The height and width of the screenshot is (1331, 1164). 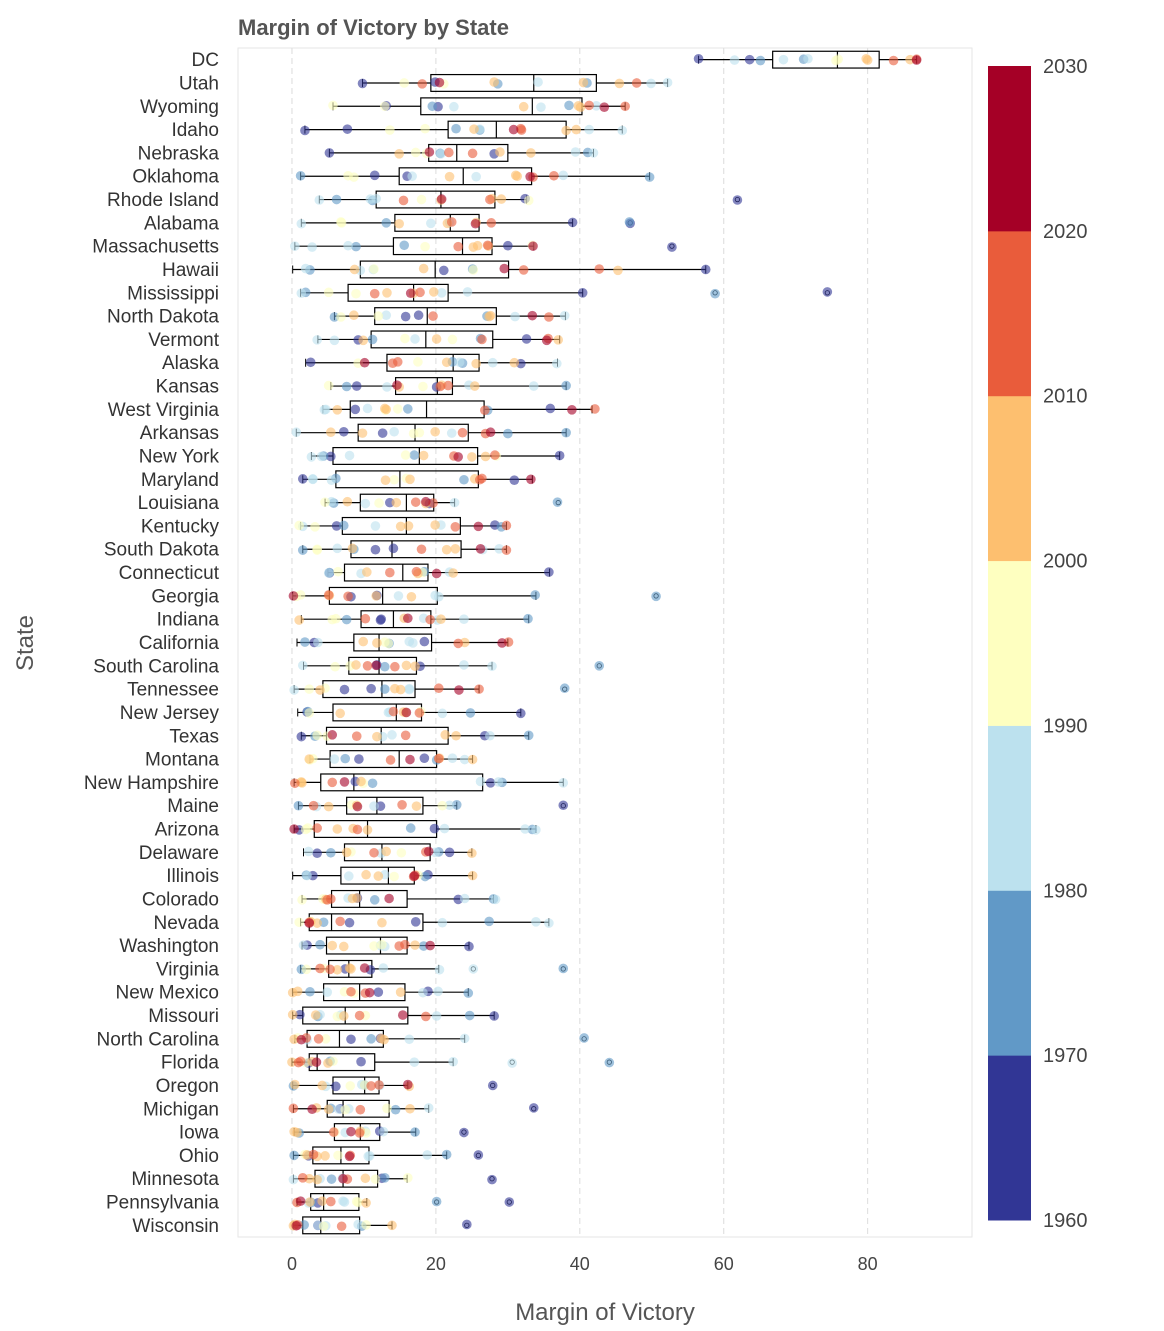 What do you see at coordinates (151, 783) in the screenshot?
I see `y-tick-label: New Hampshire` at bounding box center [151, 783].